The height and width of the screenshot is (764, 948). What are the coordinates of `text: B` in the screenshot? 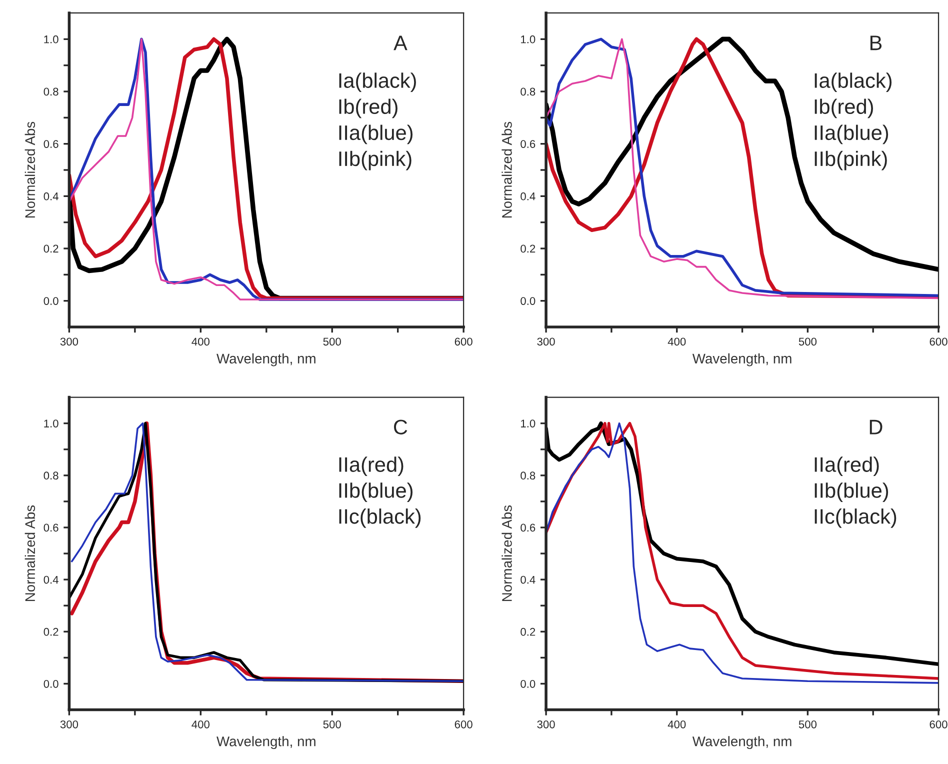 It's located at (876, 43).